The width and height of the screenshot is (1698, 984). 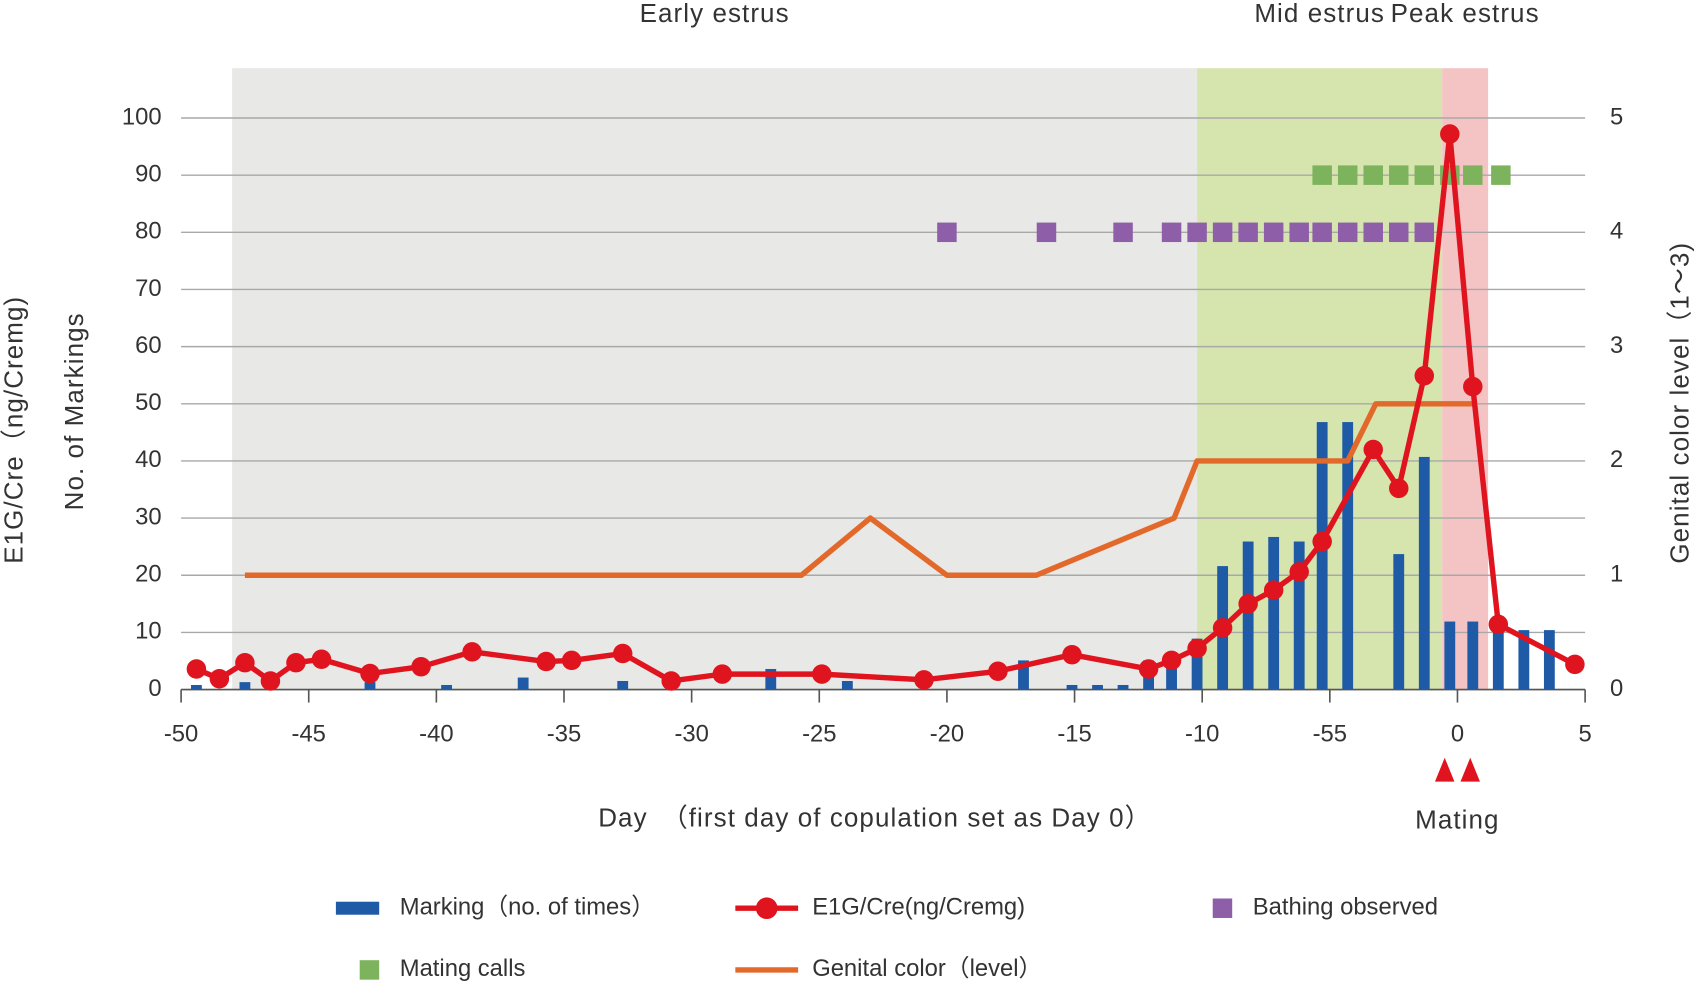 I want to click on y-tick-label: 10, so click(x=148, y=631).